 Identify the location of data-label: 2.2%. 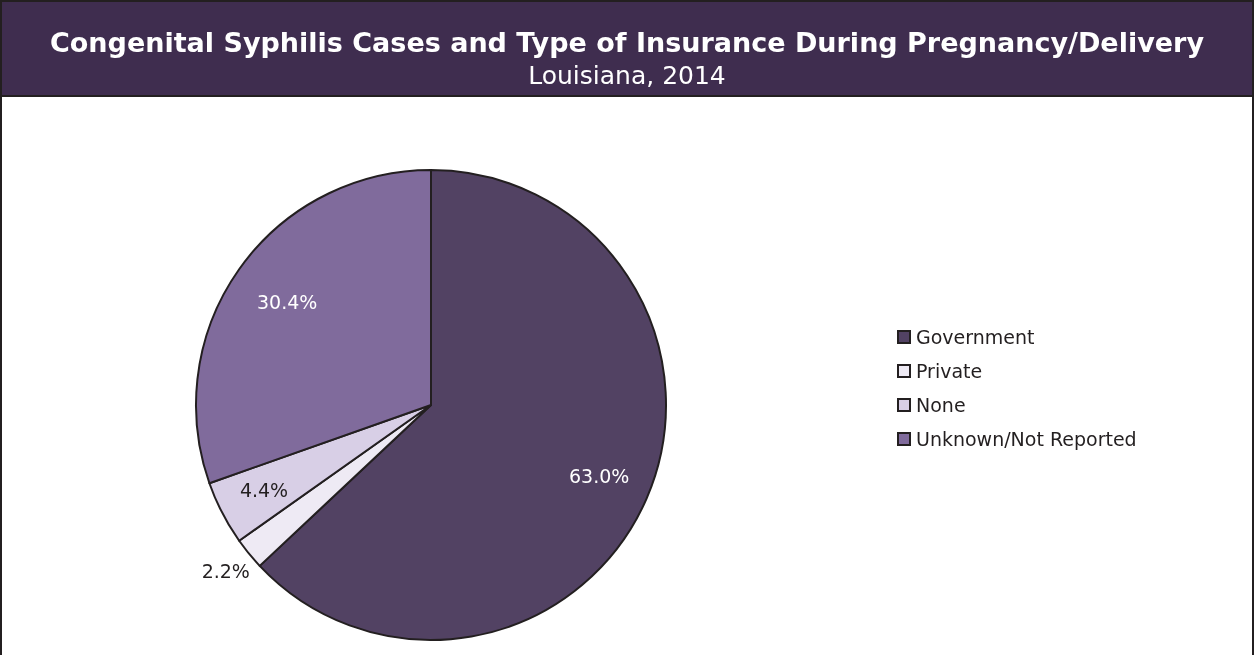
(225, 571).